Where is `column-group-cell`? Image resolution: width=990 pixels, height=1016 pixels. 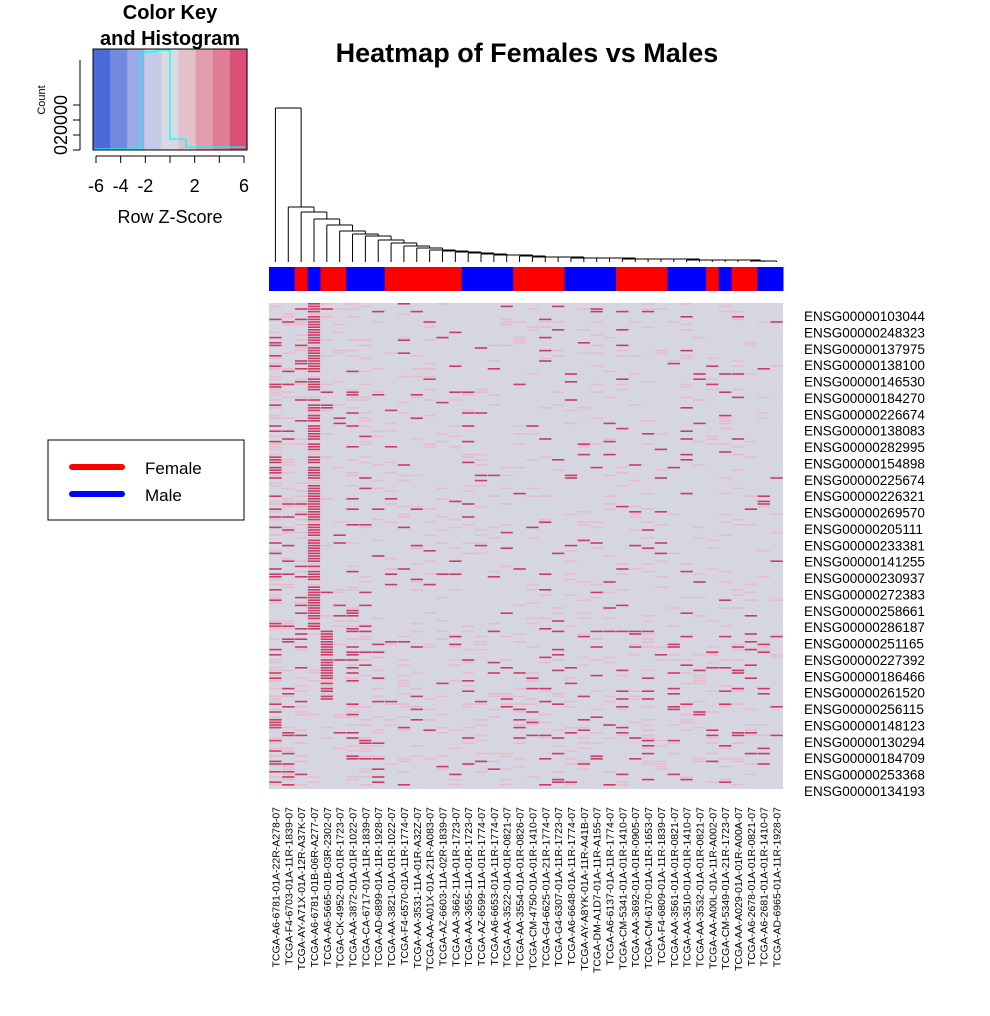 column-group-cell is located at coordinates (764, 279).